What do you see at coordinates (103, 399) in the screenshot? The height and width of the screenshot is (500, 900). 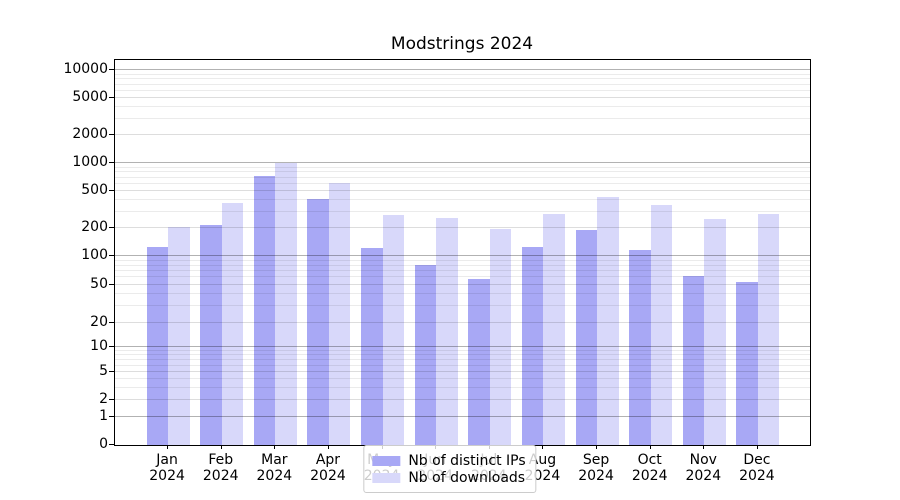 I see `y-tick-label-2: 2` at bounding box center [103, 399].